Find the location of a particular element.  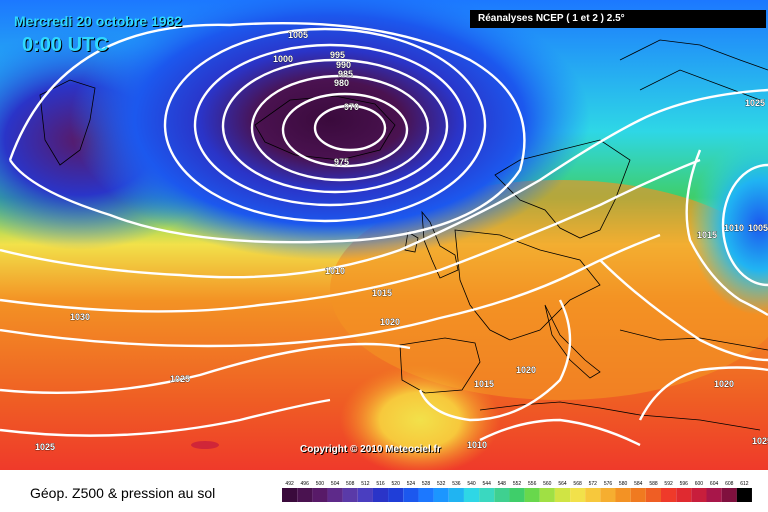

hot-spot is located at coordinates (205, 445).